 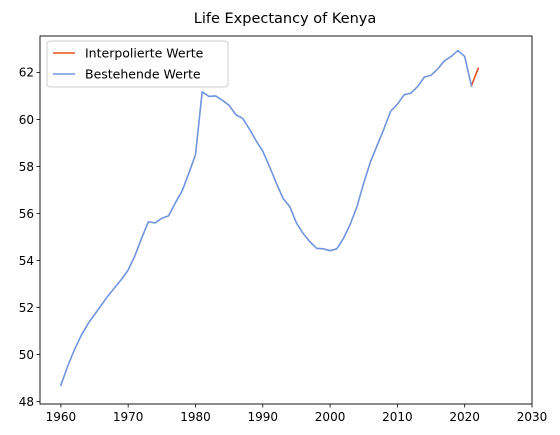 What do you see at coordinates (330, 417) in the screenshot?
I see `x-tick-label: 2000` at bounding box center [330, 417].